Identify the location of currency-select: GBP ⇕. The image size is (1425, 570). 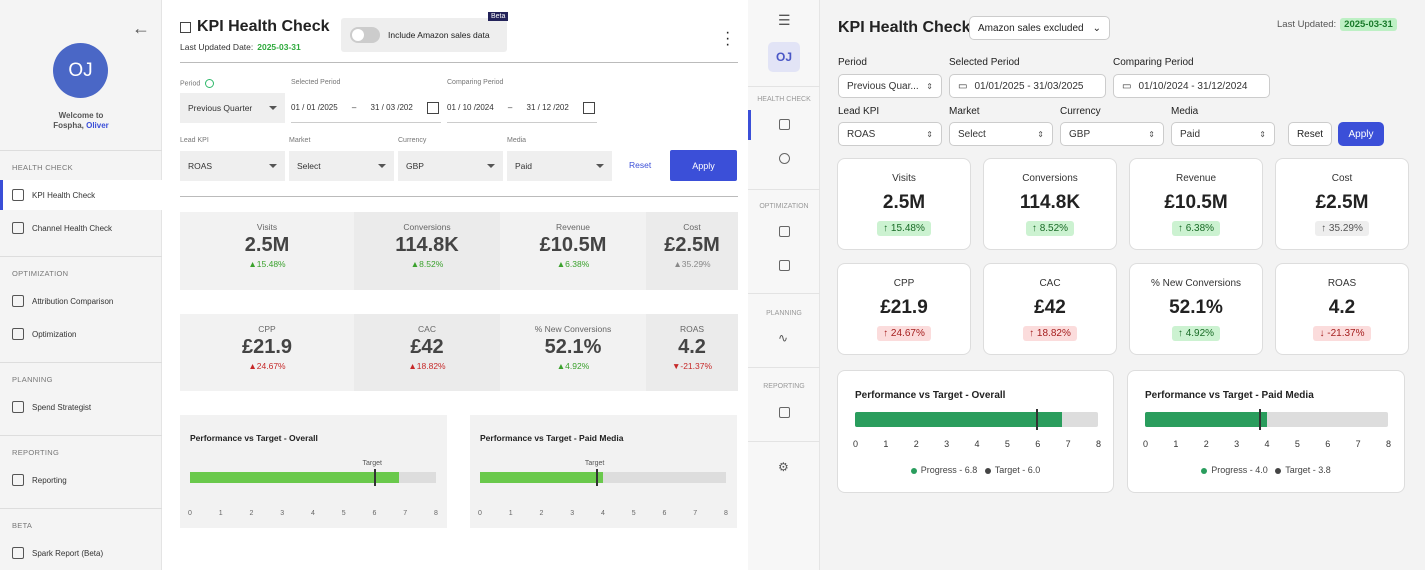
(1112, 134).